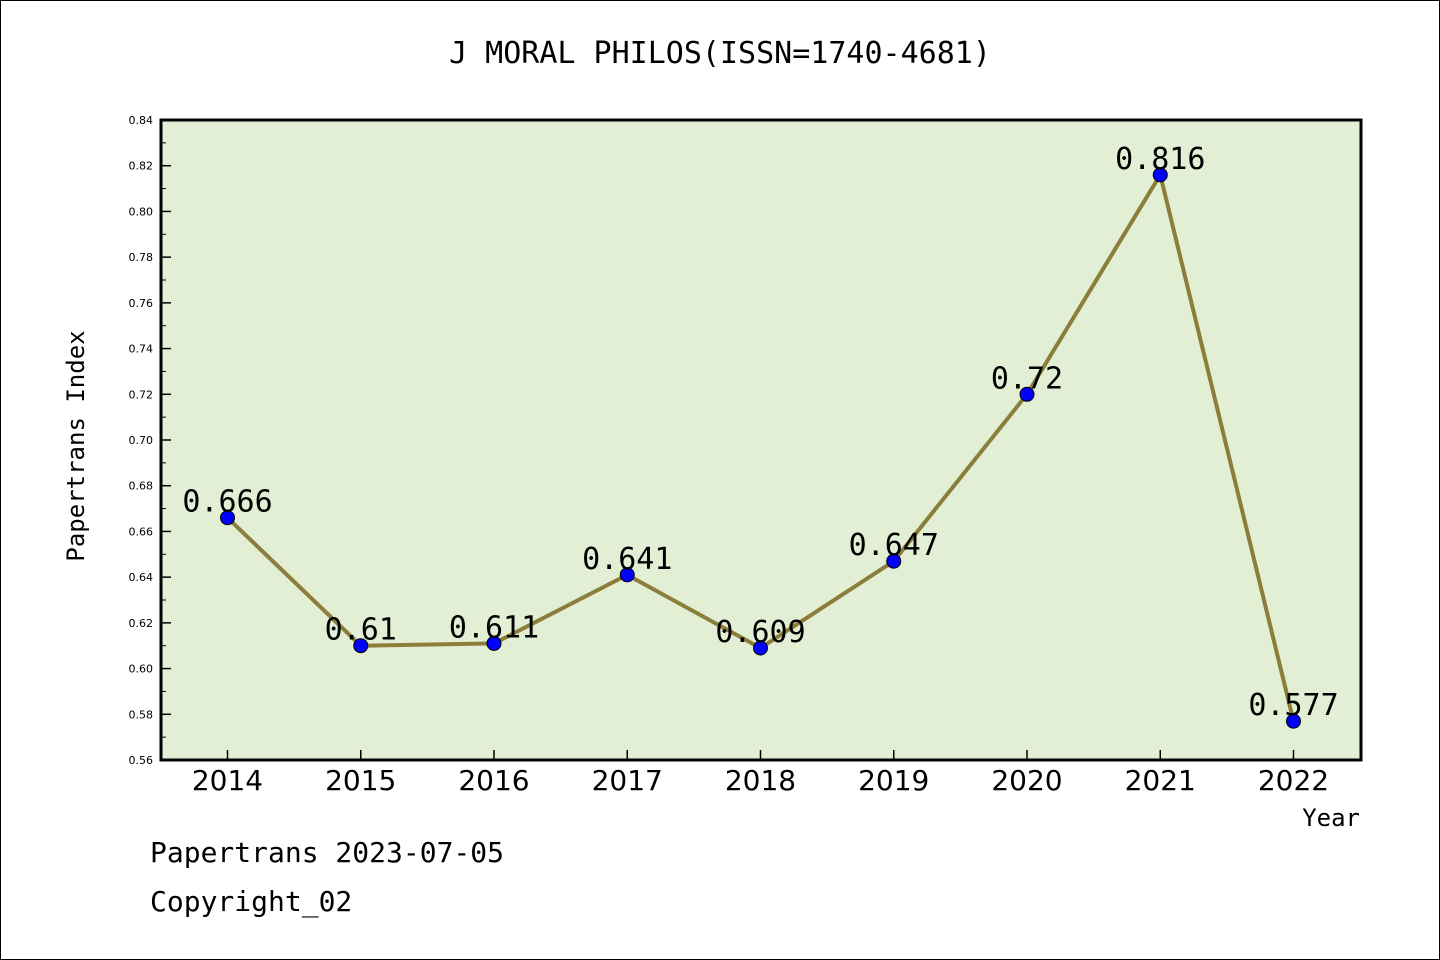 The image size is (1440, 960). Describe the element at coordinates (627, 559) in the screenshot. I see `data-label: 0.641` at that location.